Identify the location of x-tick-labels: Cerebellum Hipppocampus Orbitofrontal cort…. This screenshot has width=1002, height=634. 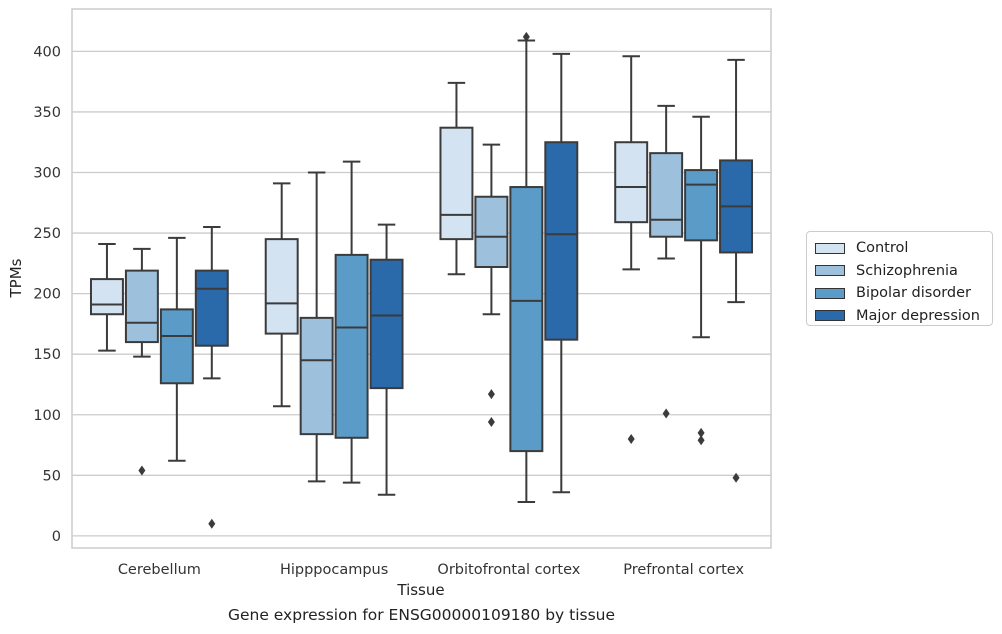
(431, 570).